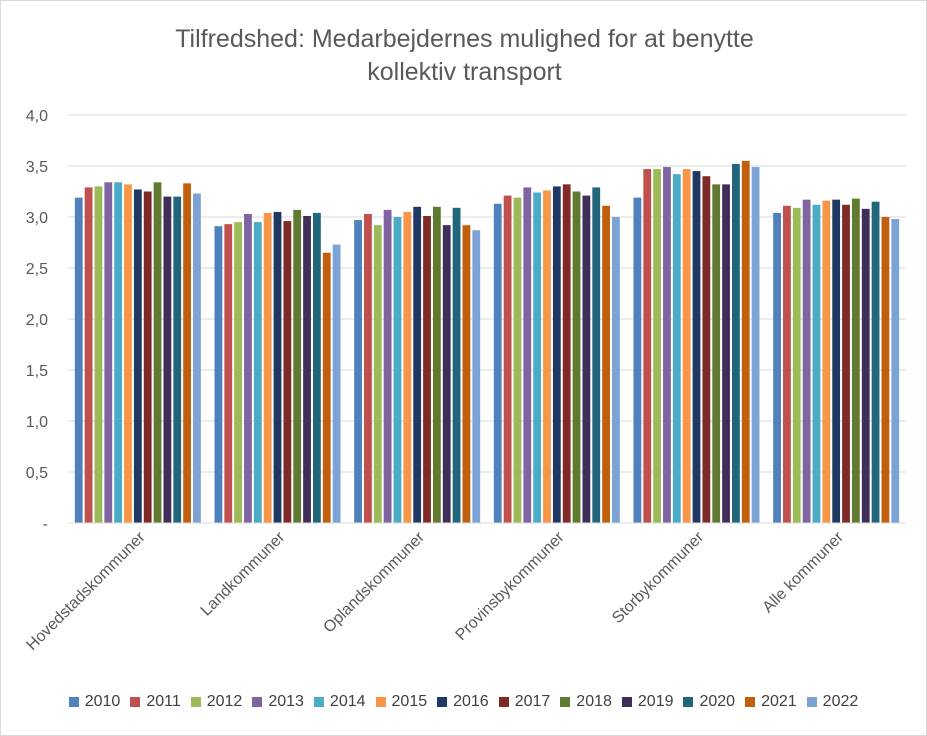 This screenshot has height=736, width=927. Describe the element at coordinates (157, 352) in the screenshot. I see `bar-2018-hovedstadskommuner` at that location.